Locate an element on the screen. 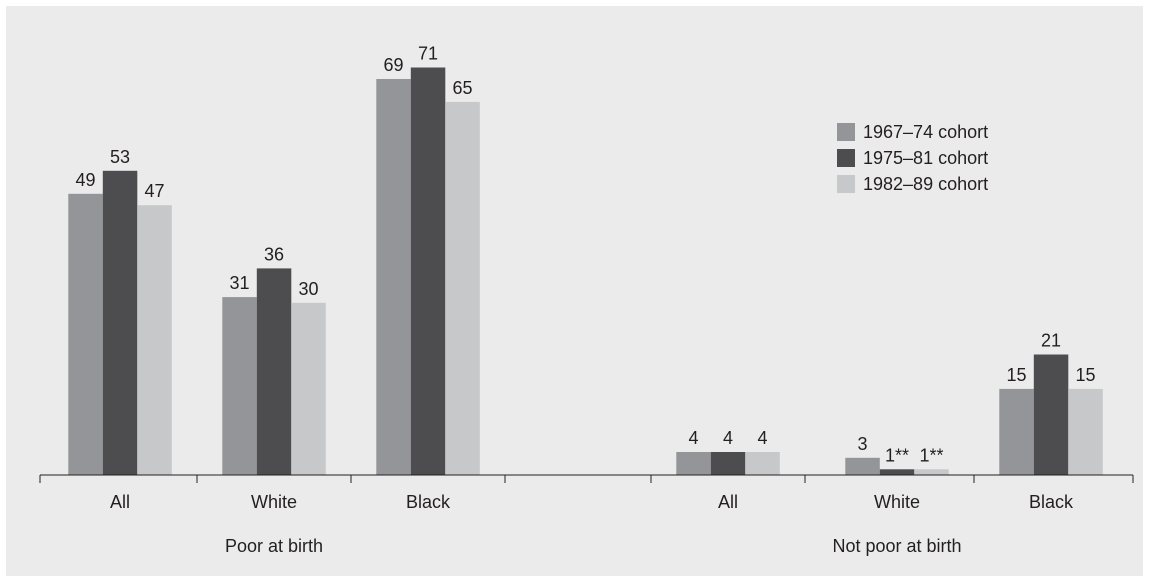 This screenshot has height=587, width=1149. data-label: 65 is located at coordinates (462, 88).